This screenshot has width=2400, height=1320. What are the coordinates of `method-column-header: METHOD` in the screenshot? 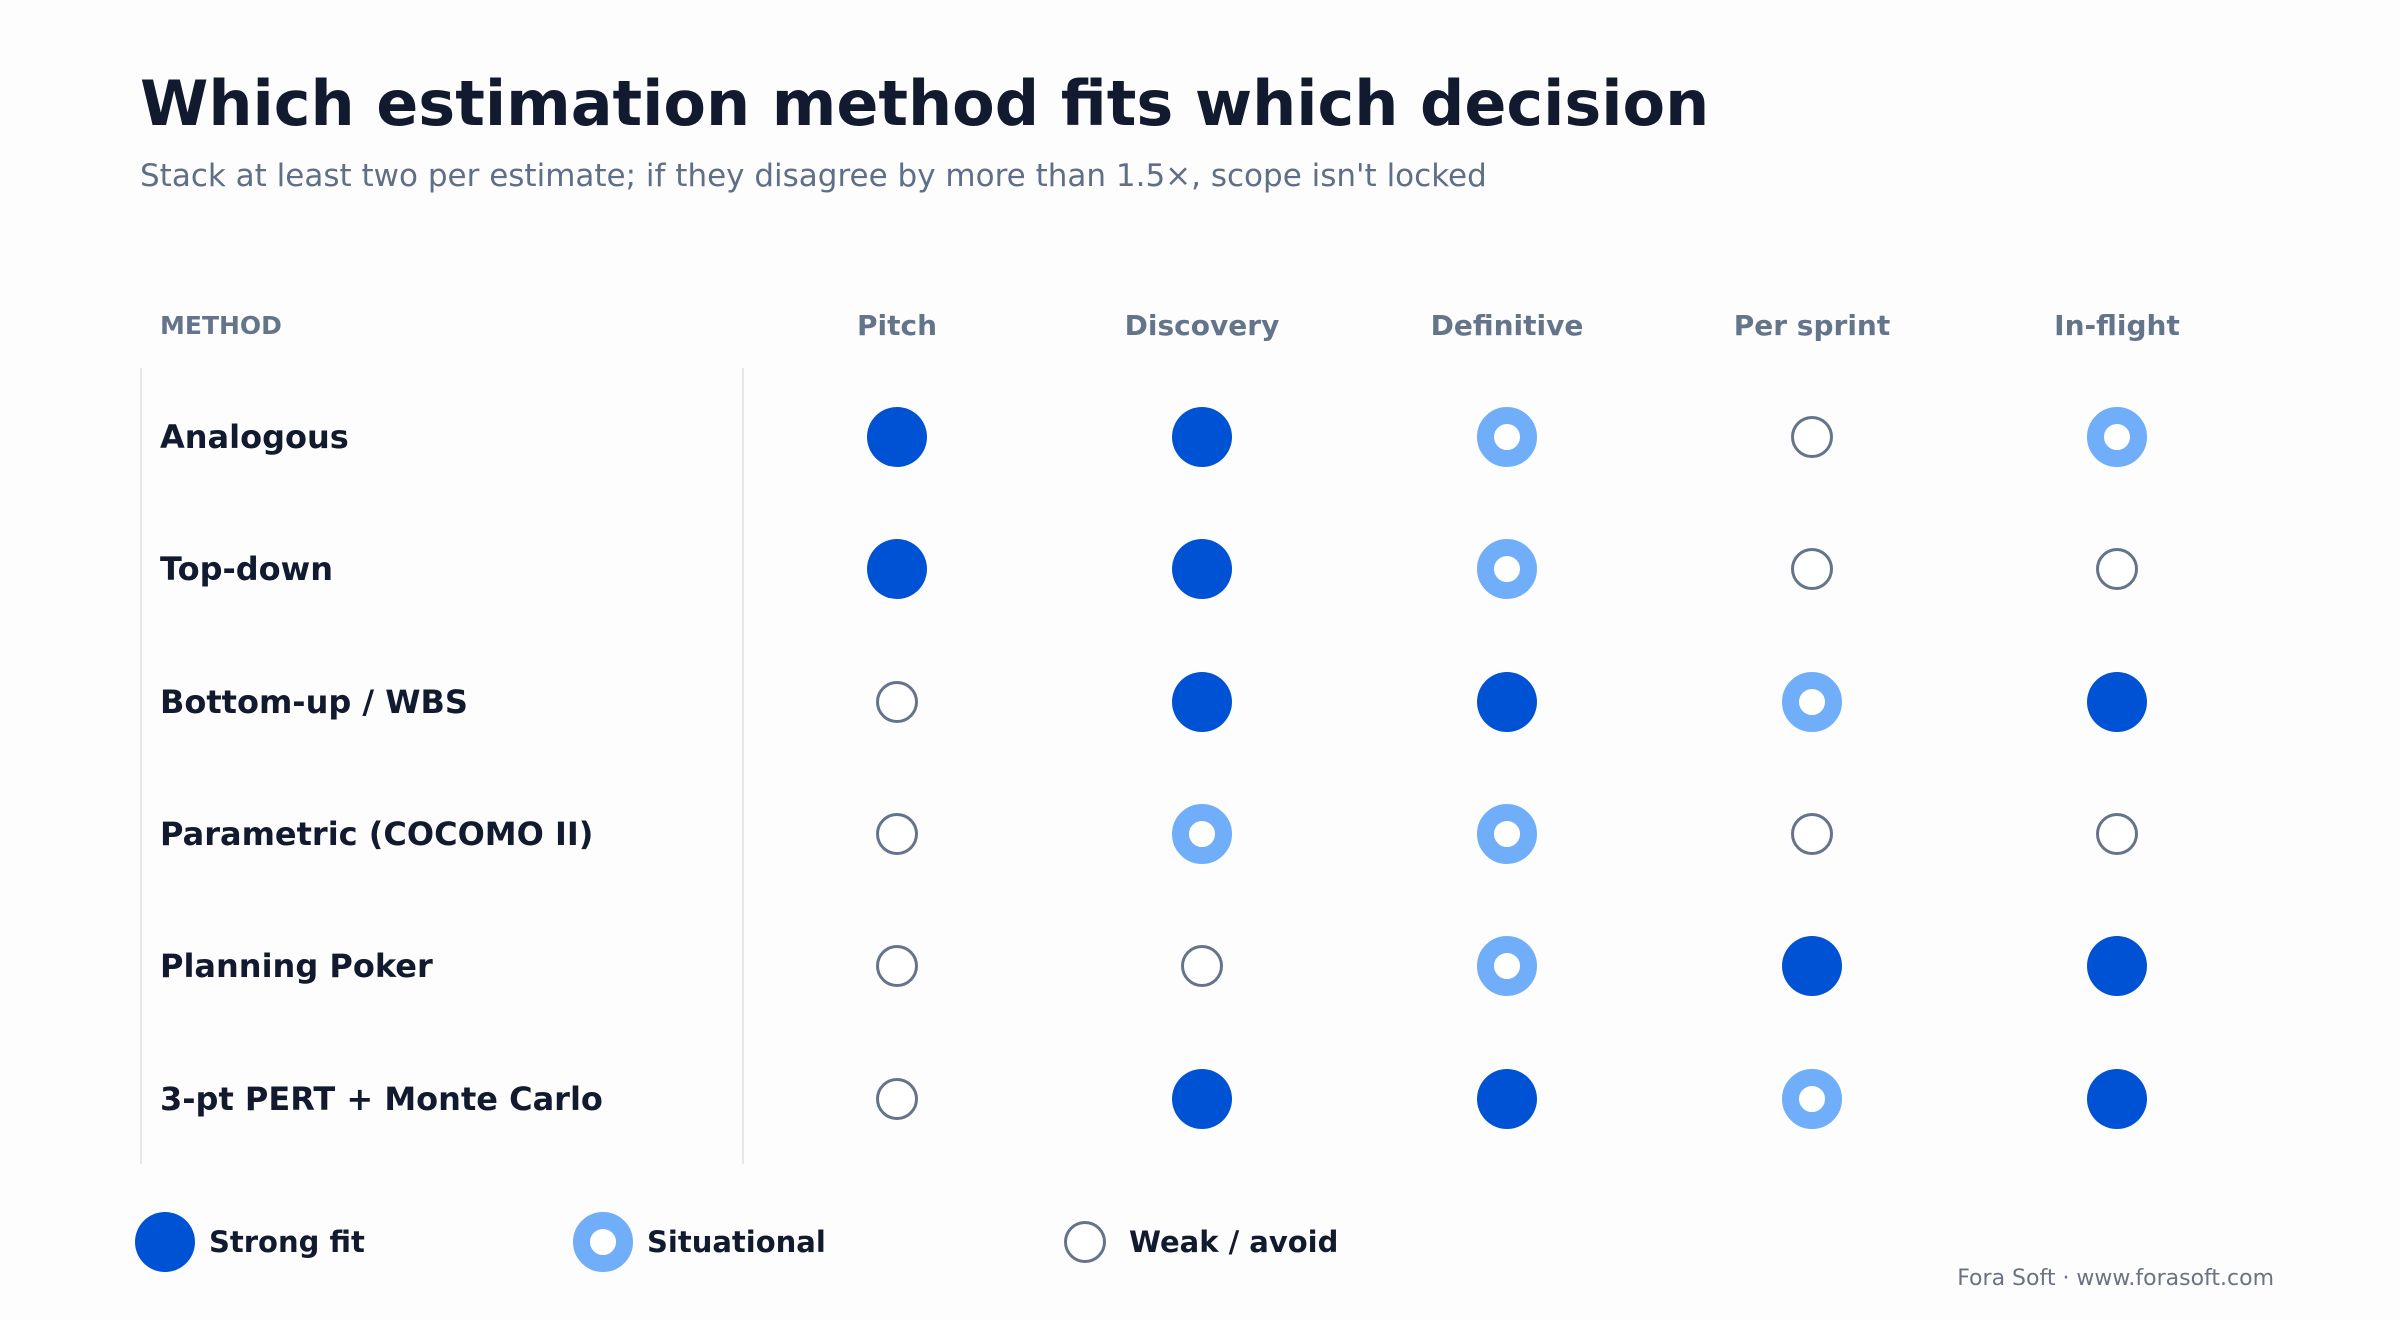 It's located at (221, 325).